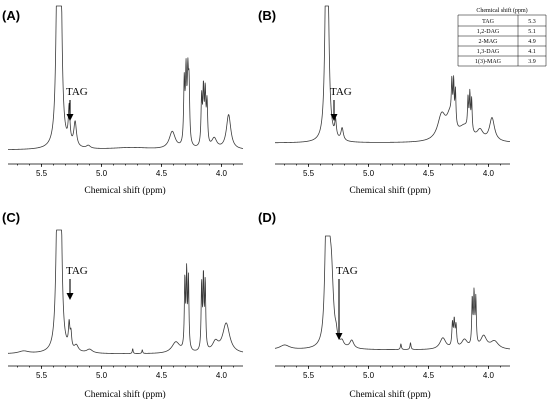 This screenshot has width=550, height=417. Describe the element at coordinates (488, 61) in the screenshot. I see `table-row-label: 1(3)-MAG` at that location.